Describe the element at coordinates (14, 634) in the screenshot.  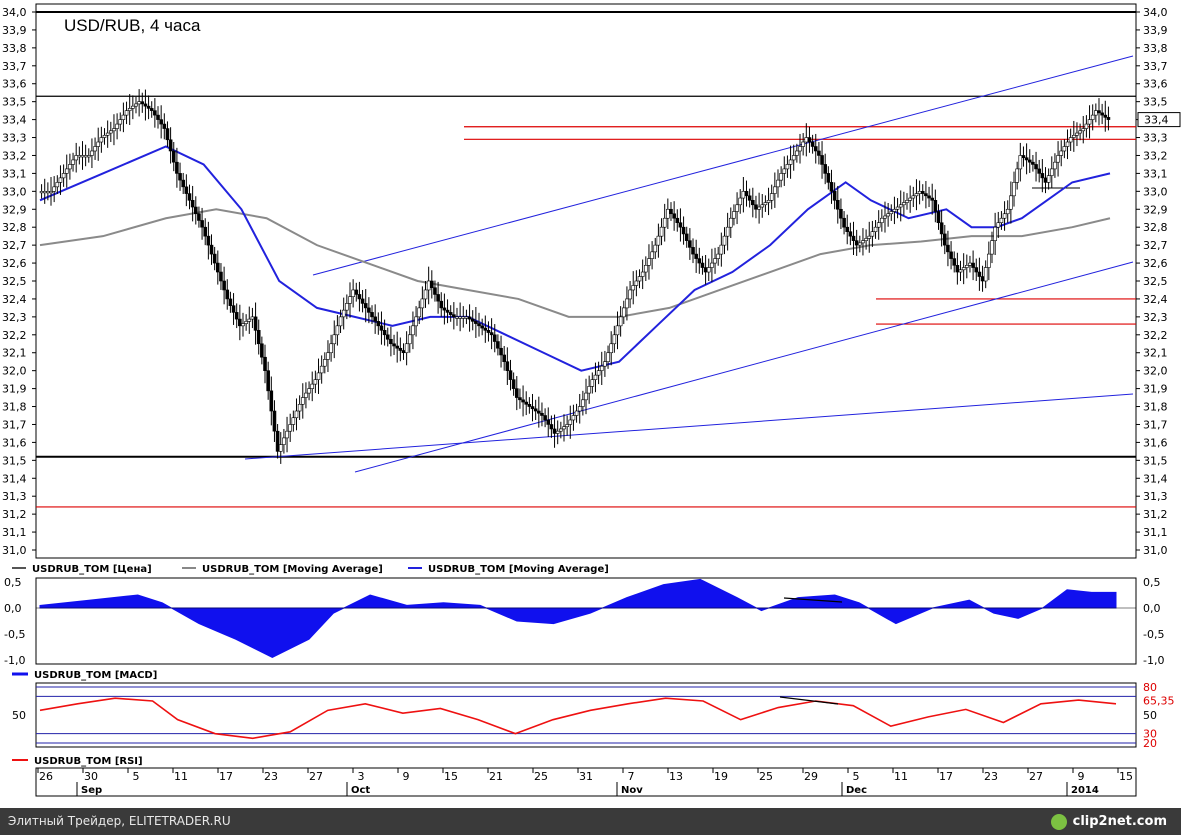
I see `macd-y-label-left: -0,5` at that location.